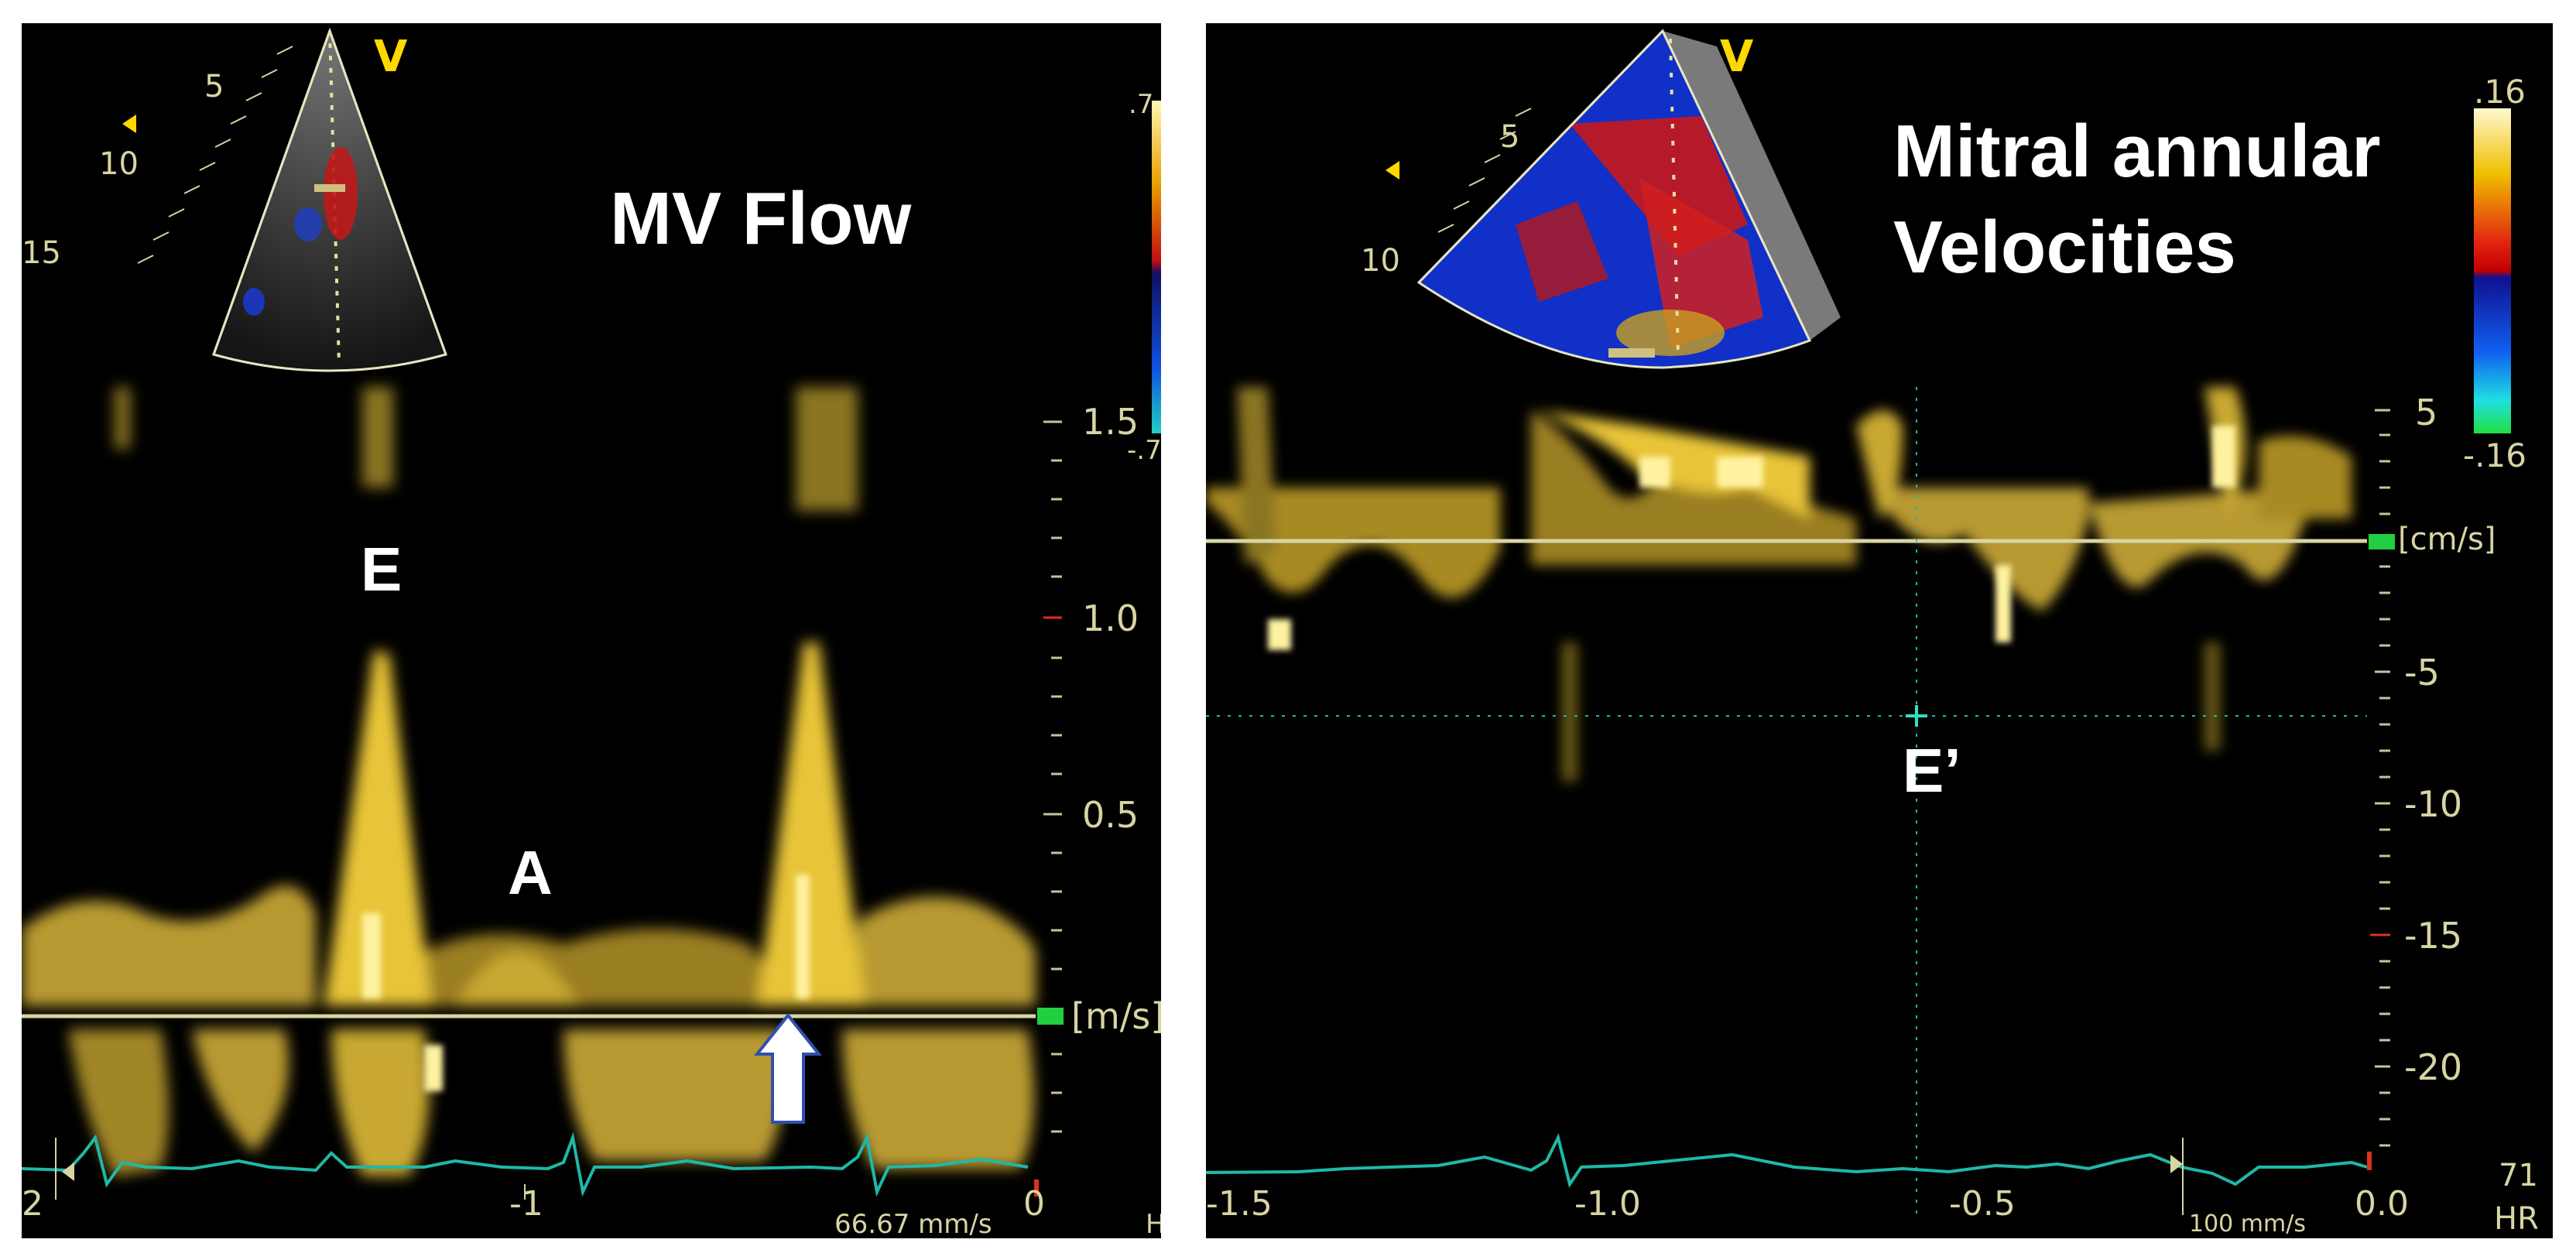  Describe the element at coordinates (526, 1204) in the screenshot. I see `x-tick-minus-1: -1` at that location.